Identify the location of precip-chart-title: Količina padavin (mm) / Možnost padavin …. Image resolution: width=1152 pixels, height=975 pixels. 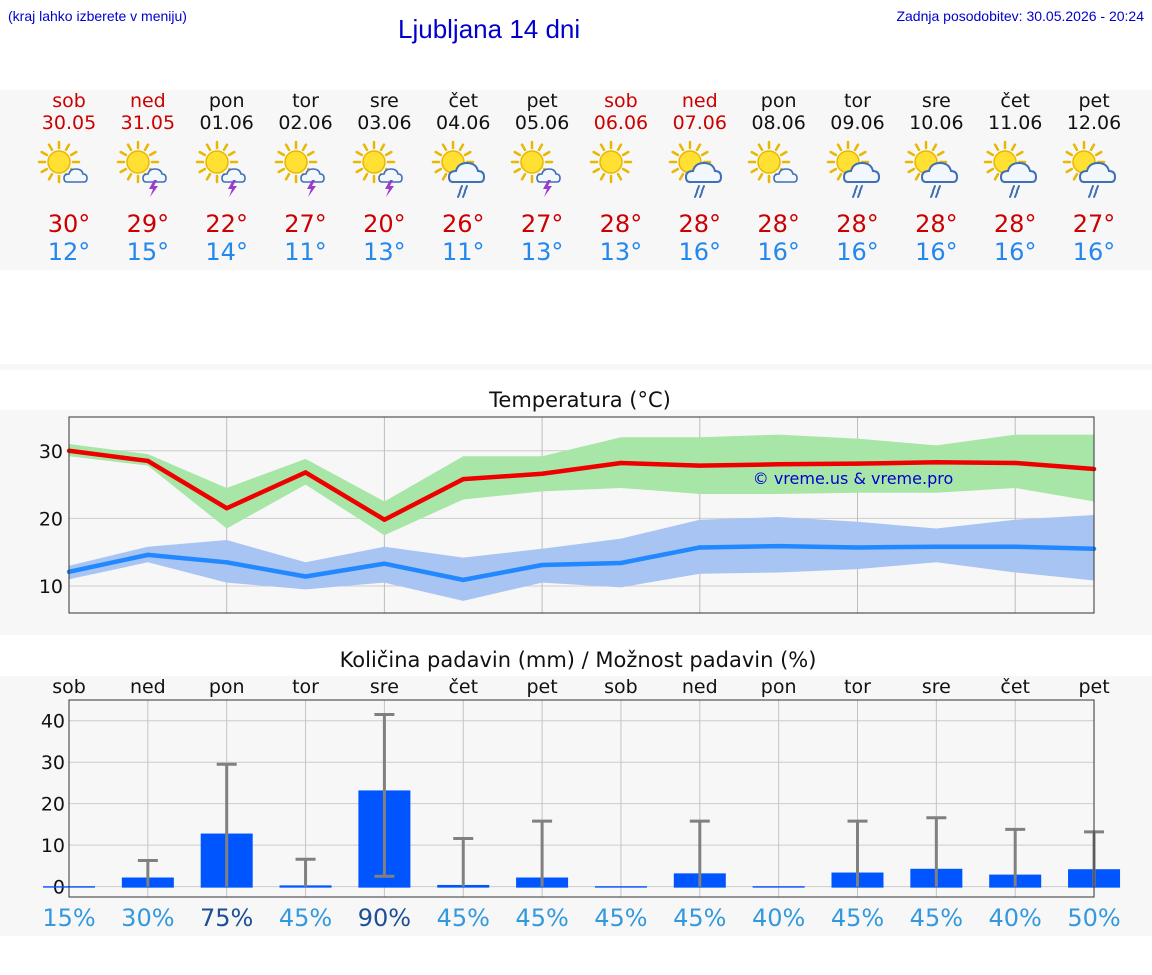
(578, 660).